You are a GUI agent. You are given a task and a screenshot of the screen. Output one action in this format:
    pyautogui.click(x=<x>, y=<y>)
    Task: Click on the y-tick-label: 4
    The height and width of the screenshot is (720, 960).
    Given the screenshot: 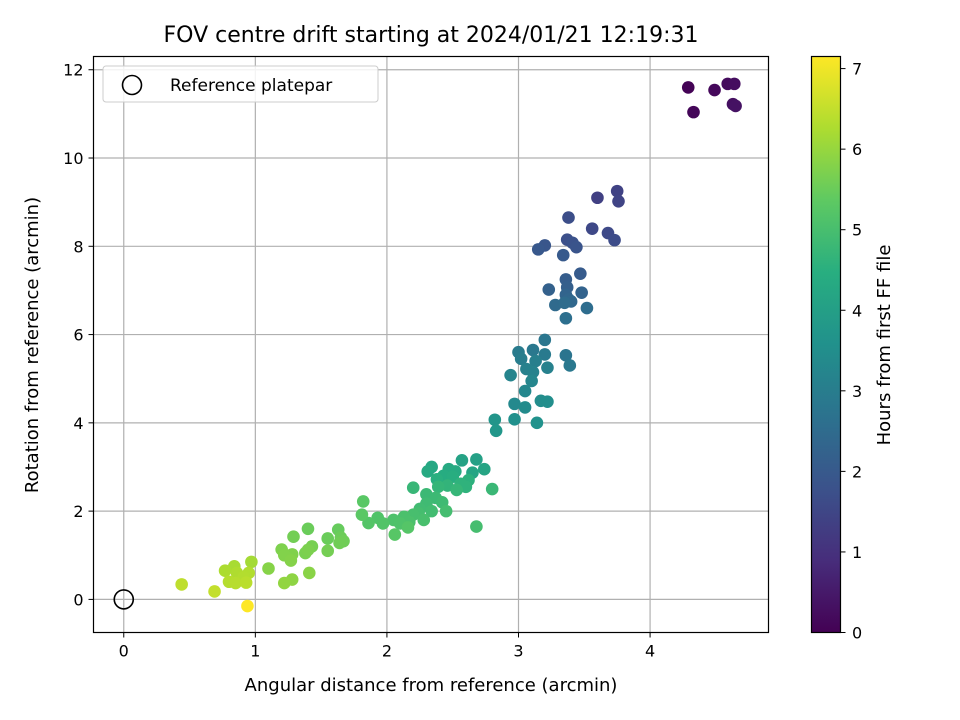 What is the action you would take?
    pyautogui.click(x=78, y=423)
    